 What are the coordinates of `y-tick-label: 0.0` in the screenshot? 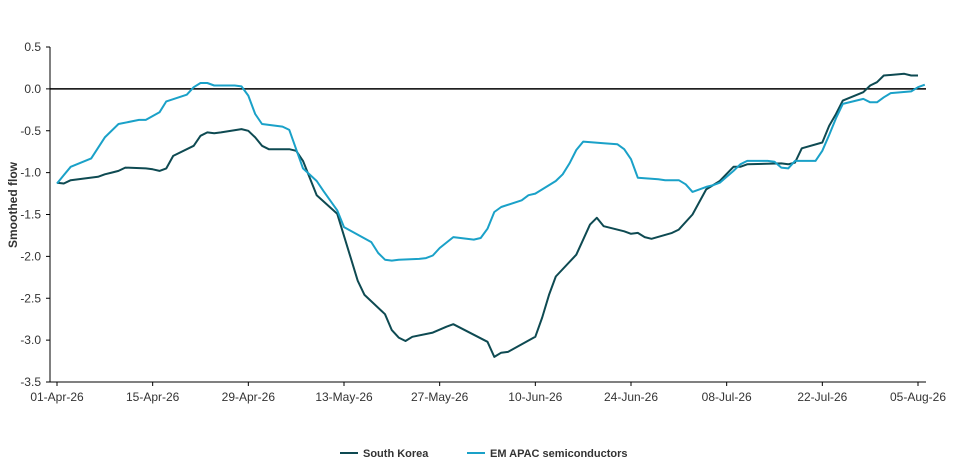 It's located at (32, 89).